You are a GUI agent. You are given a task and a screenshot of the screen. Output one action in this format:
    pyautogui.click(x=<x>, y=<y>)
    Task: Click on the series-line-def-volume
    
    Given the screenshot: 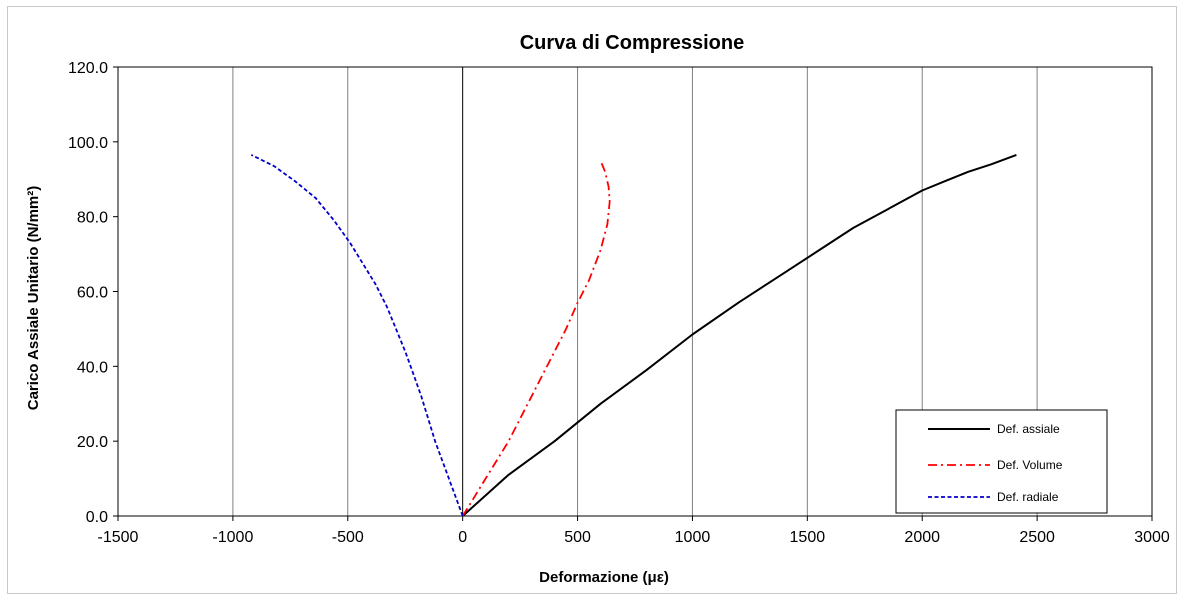 What is the action you would take?
    pyautogui.click(x=536, y=338)
    